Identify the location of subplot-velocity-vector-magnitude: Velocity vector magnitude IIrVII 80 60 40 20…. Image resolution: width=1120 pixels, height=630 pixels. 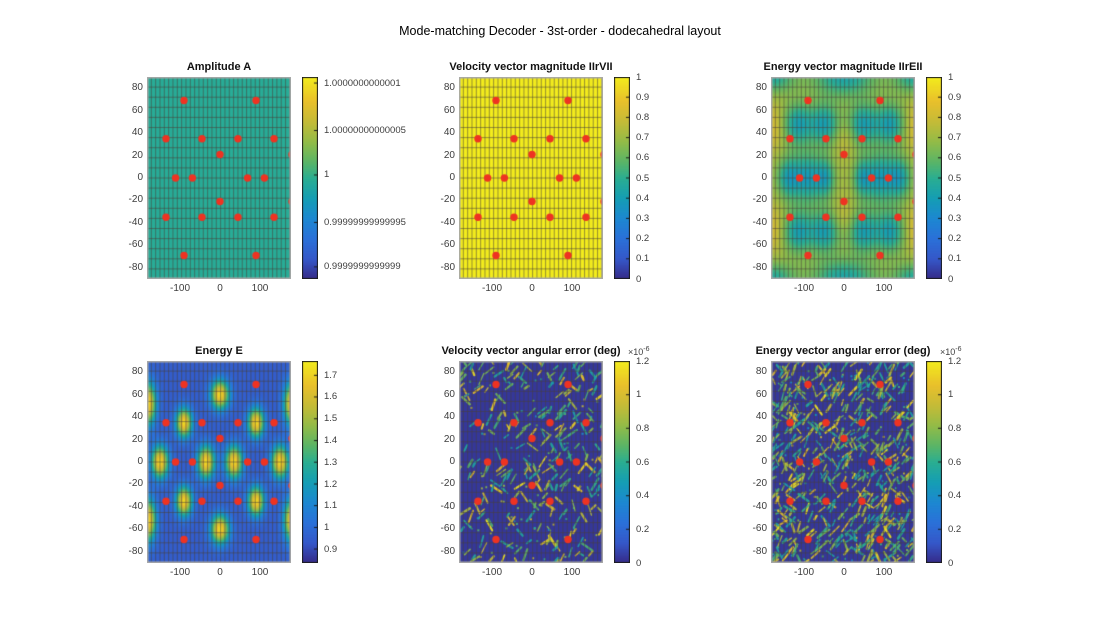
(605, 189).